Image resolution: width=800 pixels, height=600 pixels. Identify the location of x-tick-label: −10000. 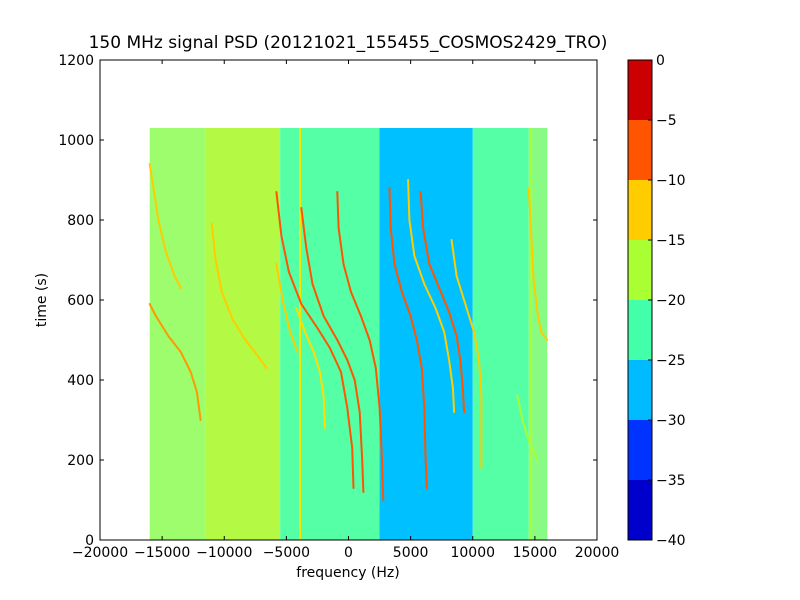
(224, 553).